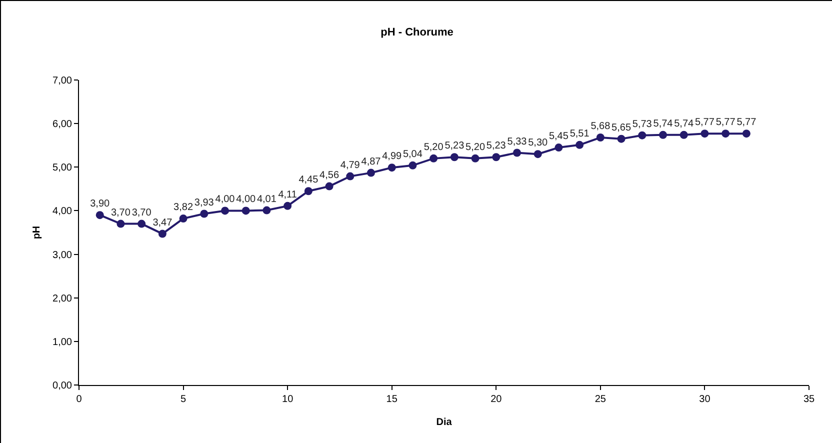 The height and width of the screenshot is (443, 832). What do you see at coordinates (162, 222) in the screenshot?
I see `data-label: 3,47` at bounding box center [162, 222].